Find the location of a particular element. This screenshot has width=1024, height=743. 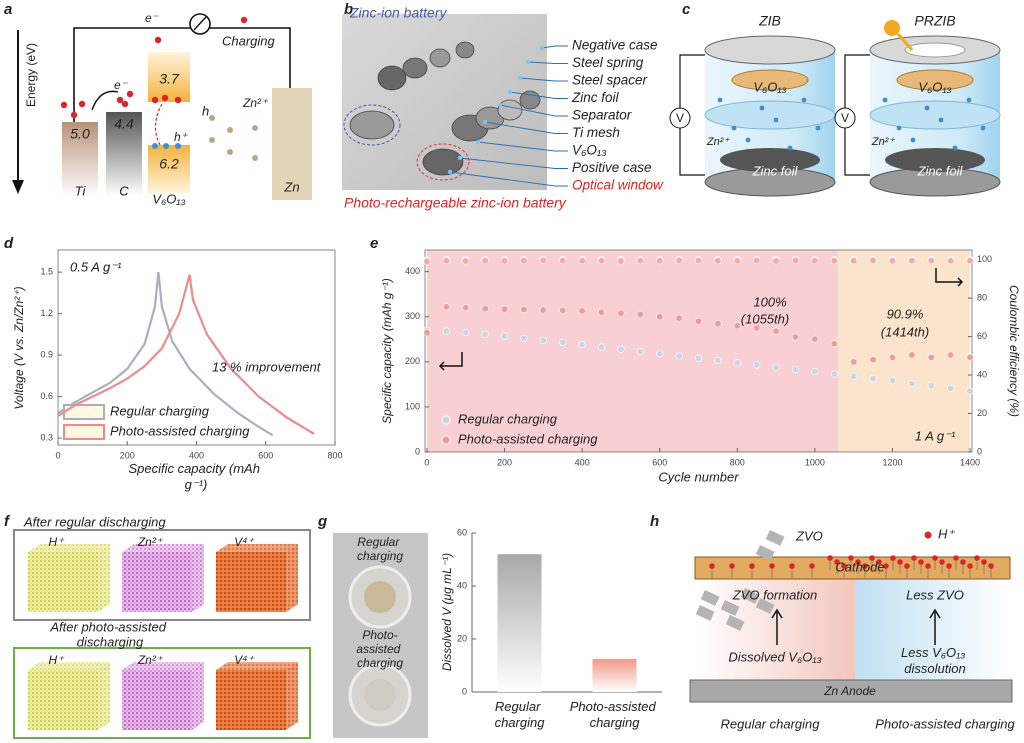

element-label: H⁺ is located at coordinates (57, 542).